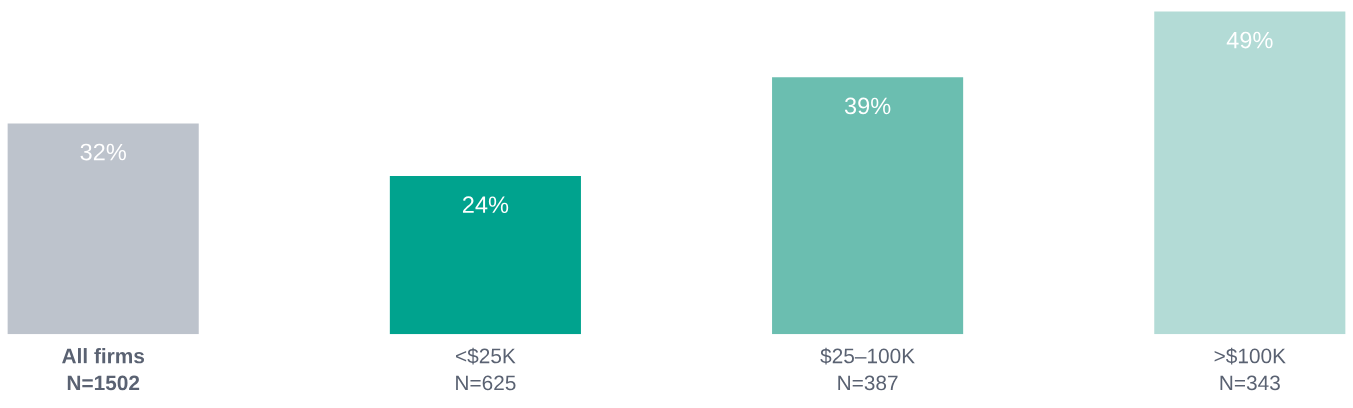 This screenshot has height=408, width=1353. What do you see at coordinates (867, 369) in the screenshot?
I see `x-tick-label: $25–100K N=387` at bounding box center [867, 369].